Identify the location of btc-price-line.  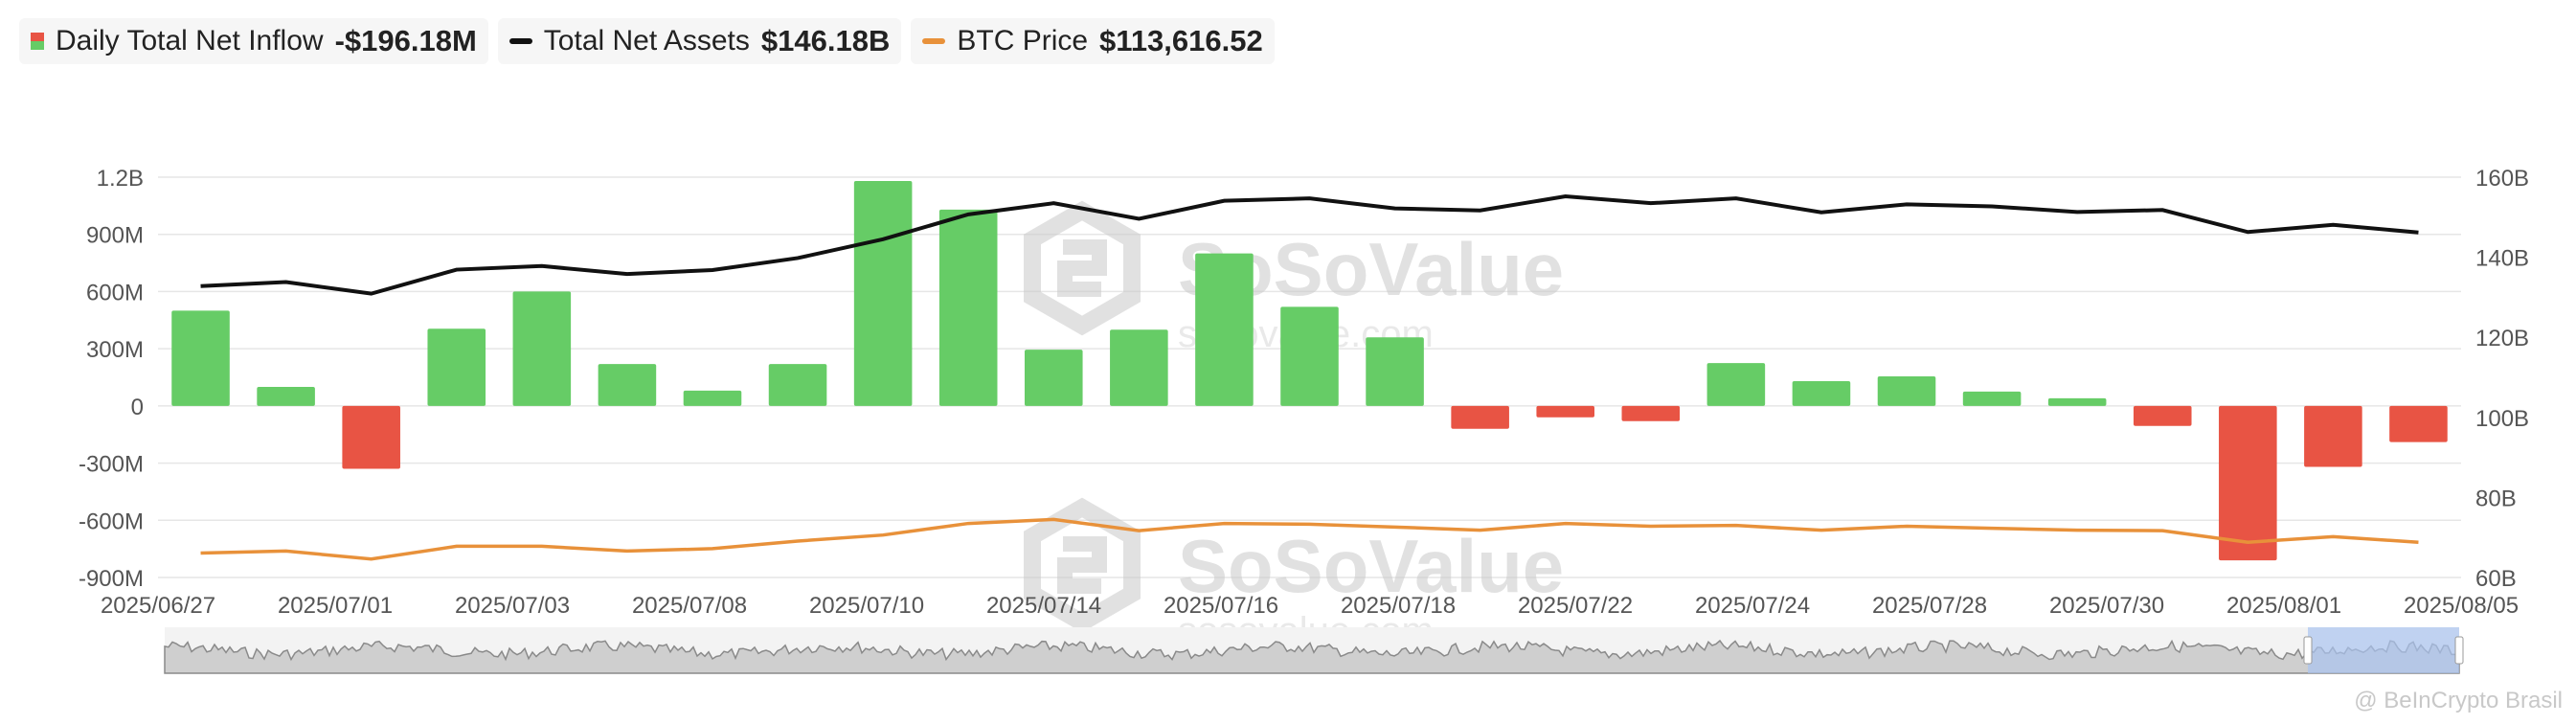
(1309, 539).